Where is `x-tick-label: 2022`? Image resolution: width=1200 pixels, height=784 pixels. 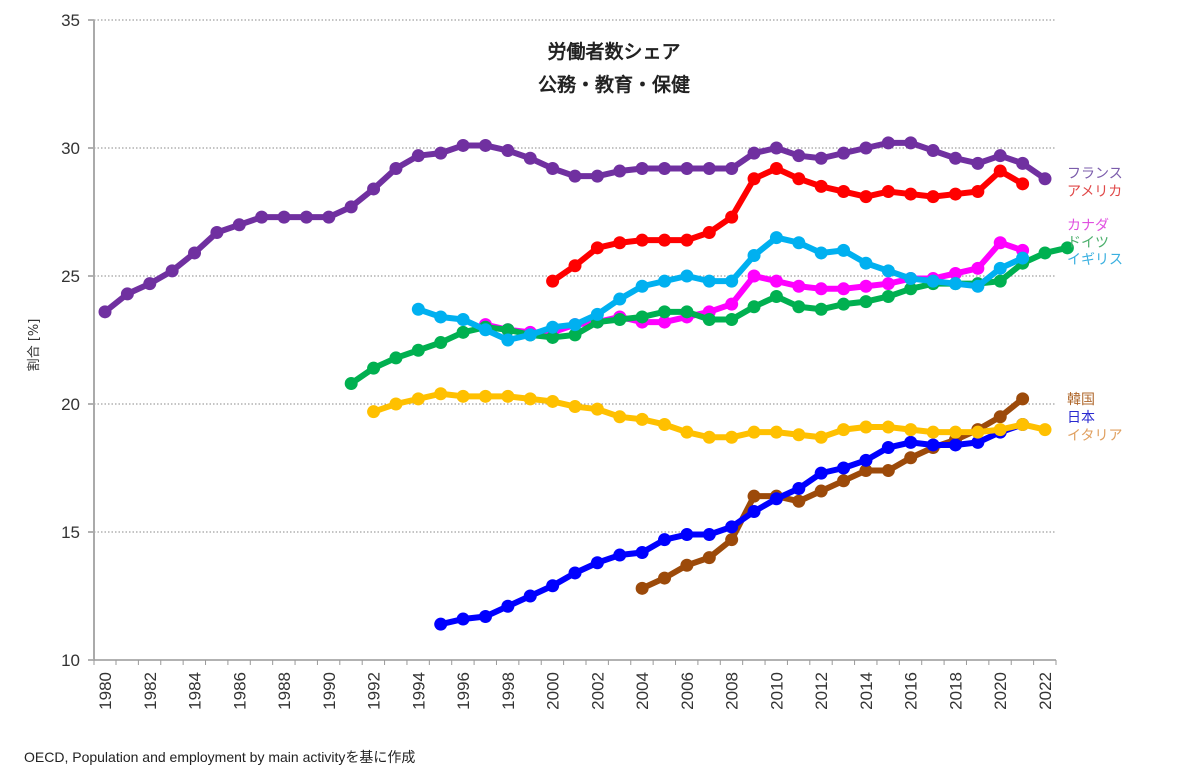 x-tick-label: 2022 is located at coordinates (1045, 691).